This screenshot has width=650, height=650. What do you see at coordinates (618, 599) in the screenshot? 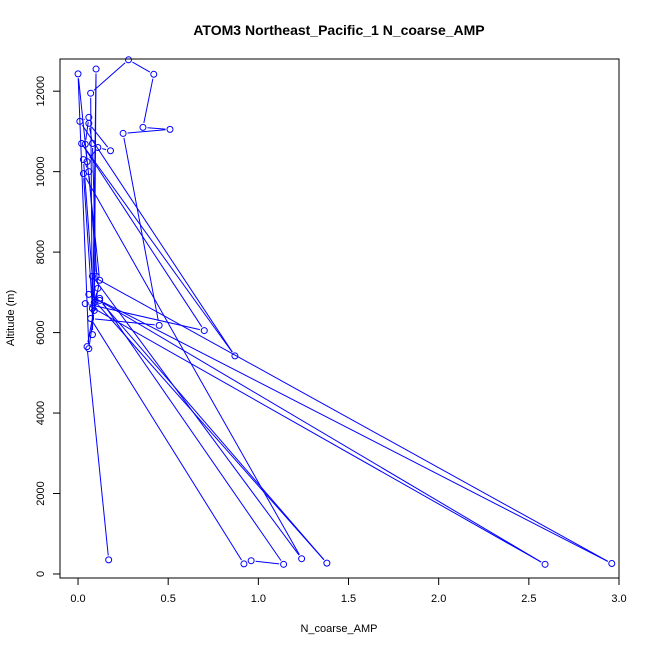
I see `x-tick-label: 3.0` at bounding box center [618, 599].